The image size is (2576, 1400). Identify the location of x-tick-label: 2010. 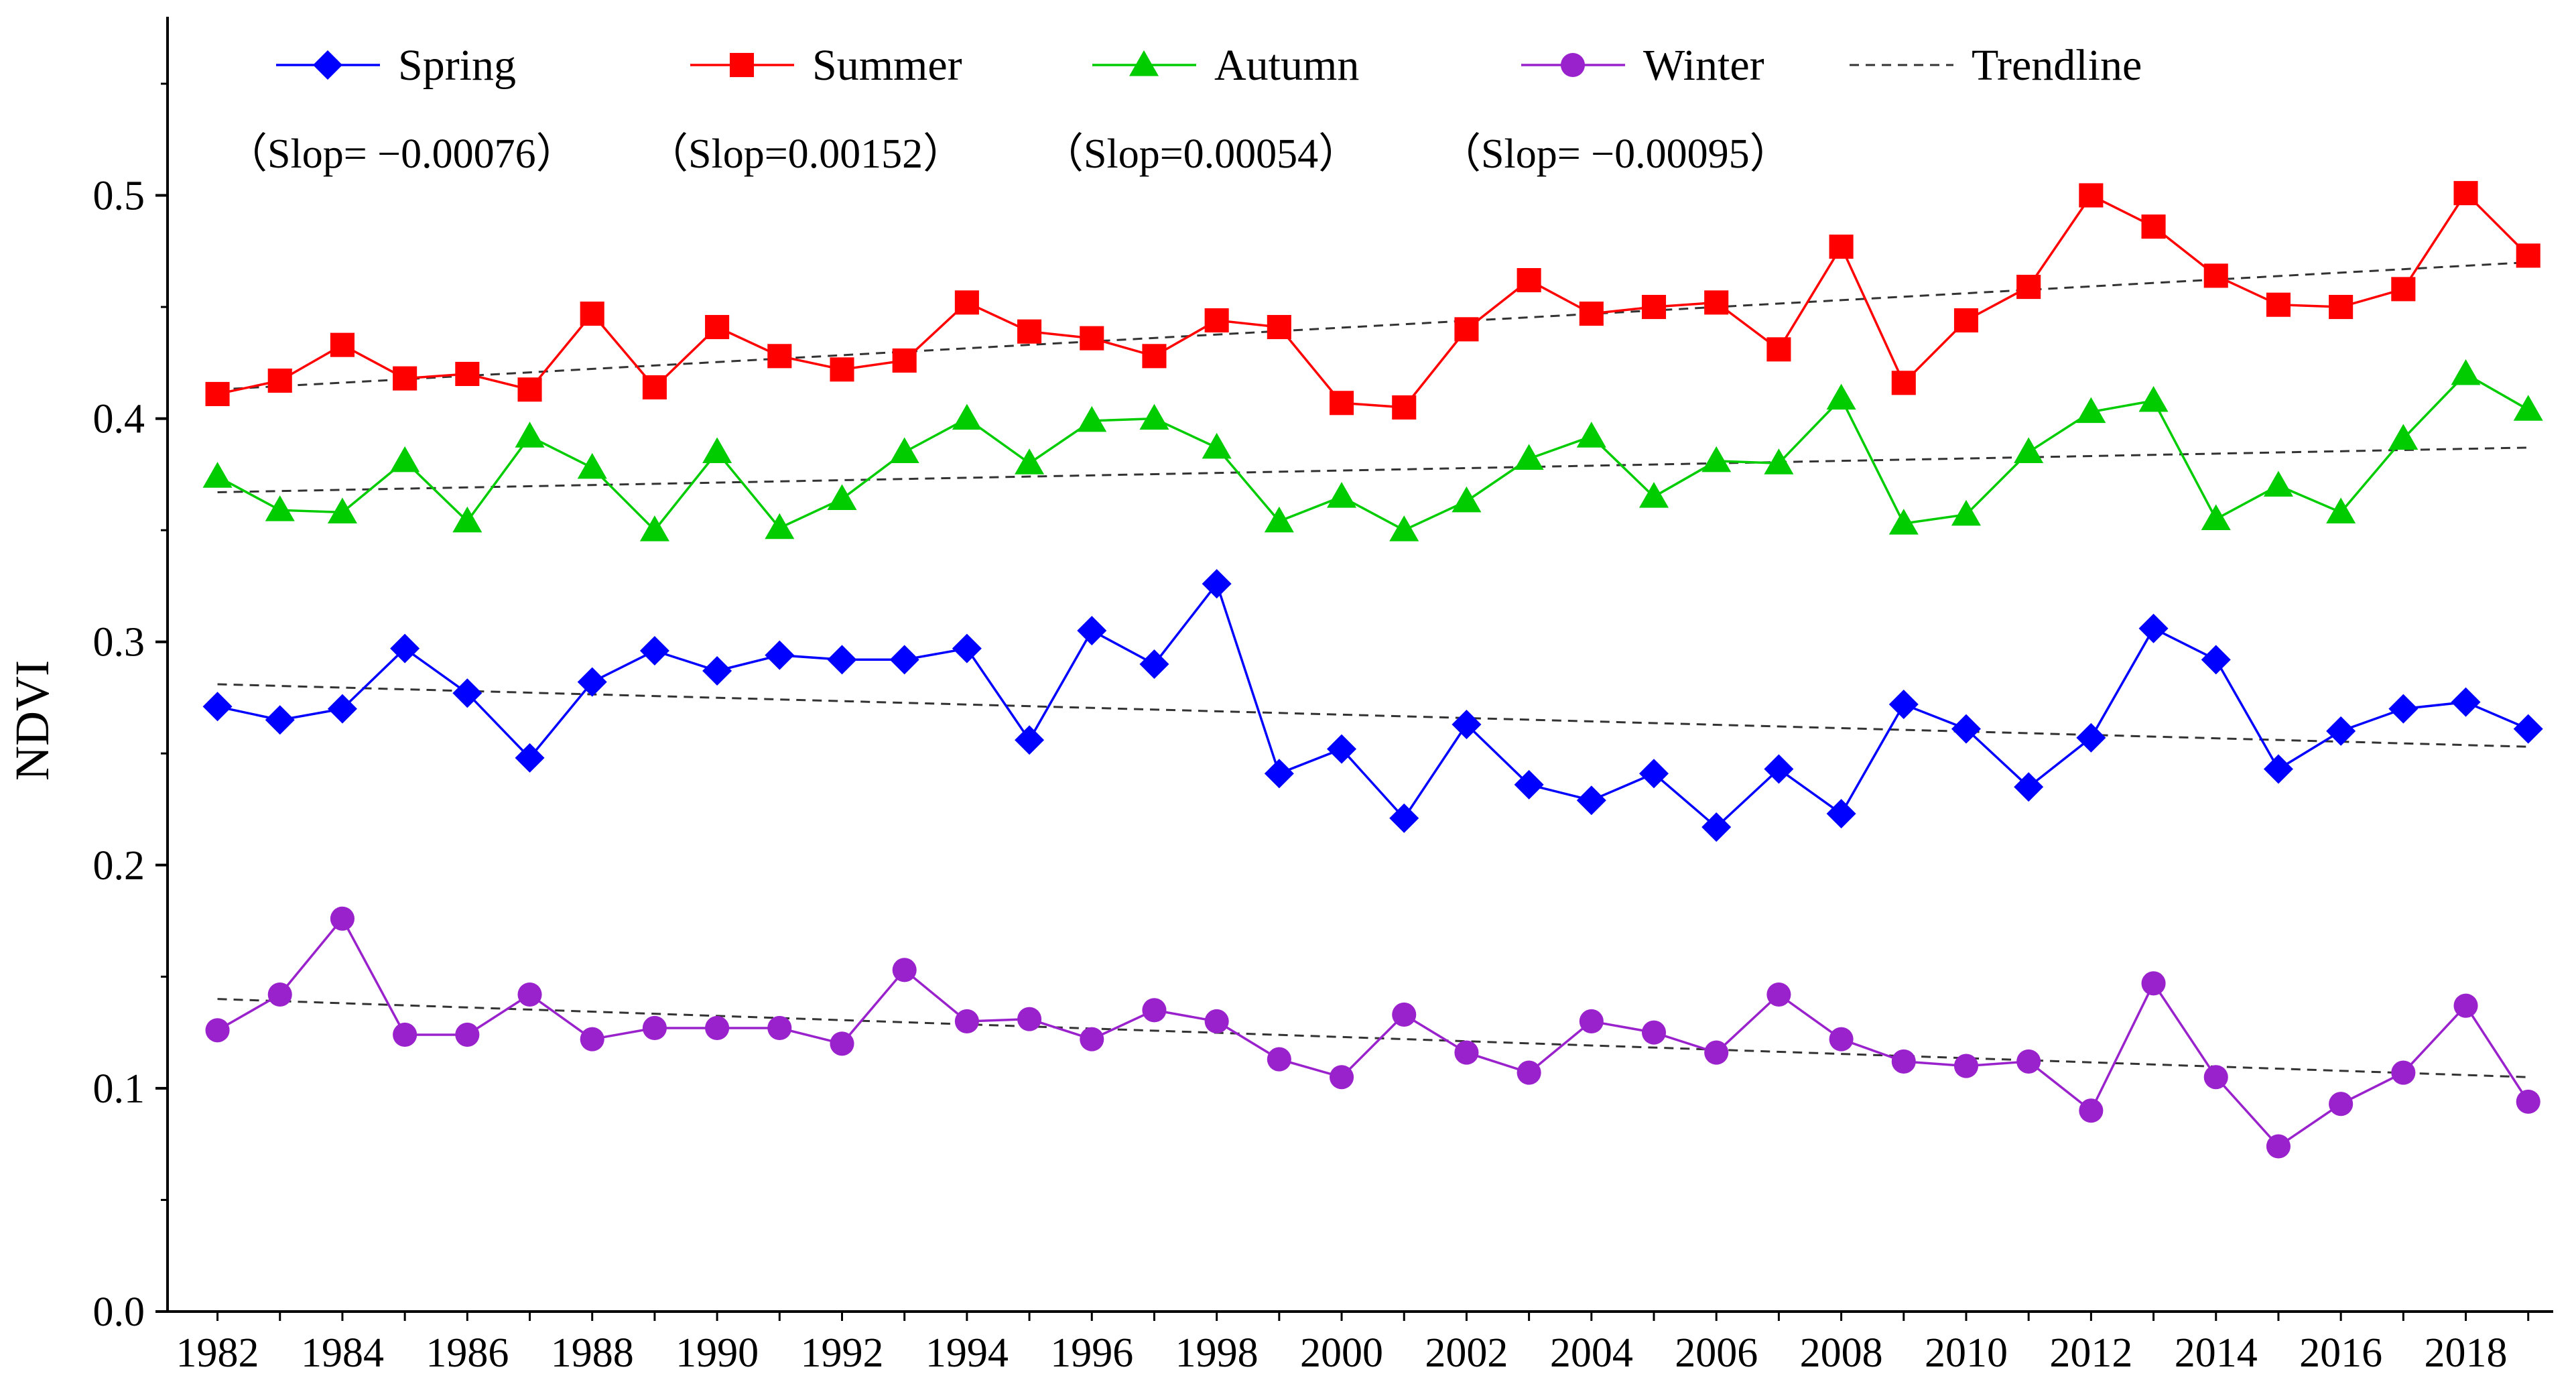
(1966, 1353).